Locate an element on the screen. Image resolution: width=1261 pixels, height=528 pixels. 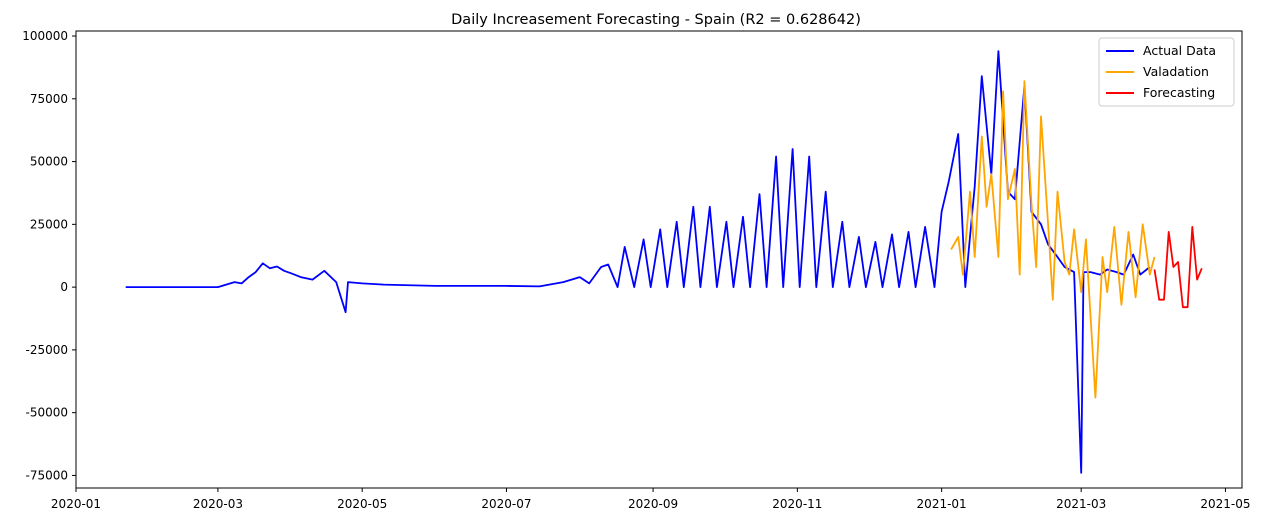
legend: Actual Data Valadation Forecasting is located at coordinates (1166, 72).